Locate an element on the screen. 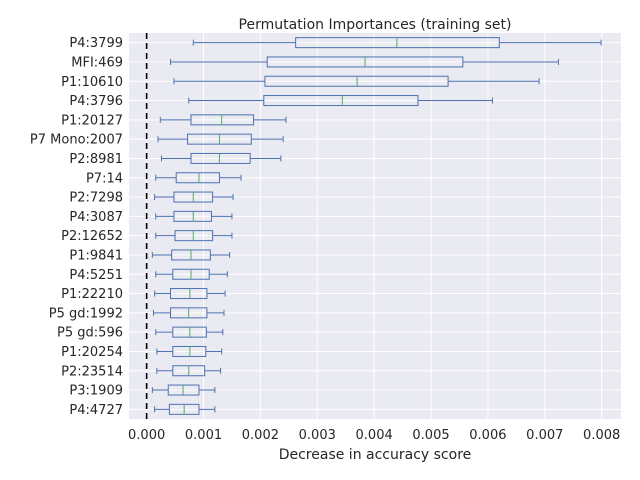  category-label: P2:23514 is located at coordinates (92, 371).